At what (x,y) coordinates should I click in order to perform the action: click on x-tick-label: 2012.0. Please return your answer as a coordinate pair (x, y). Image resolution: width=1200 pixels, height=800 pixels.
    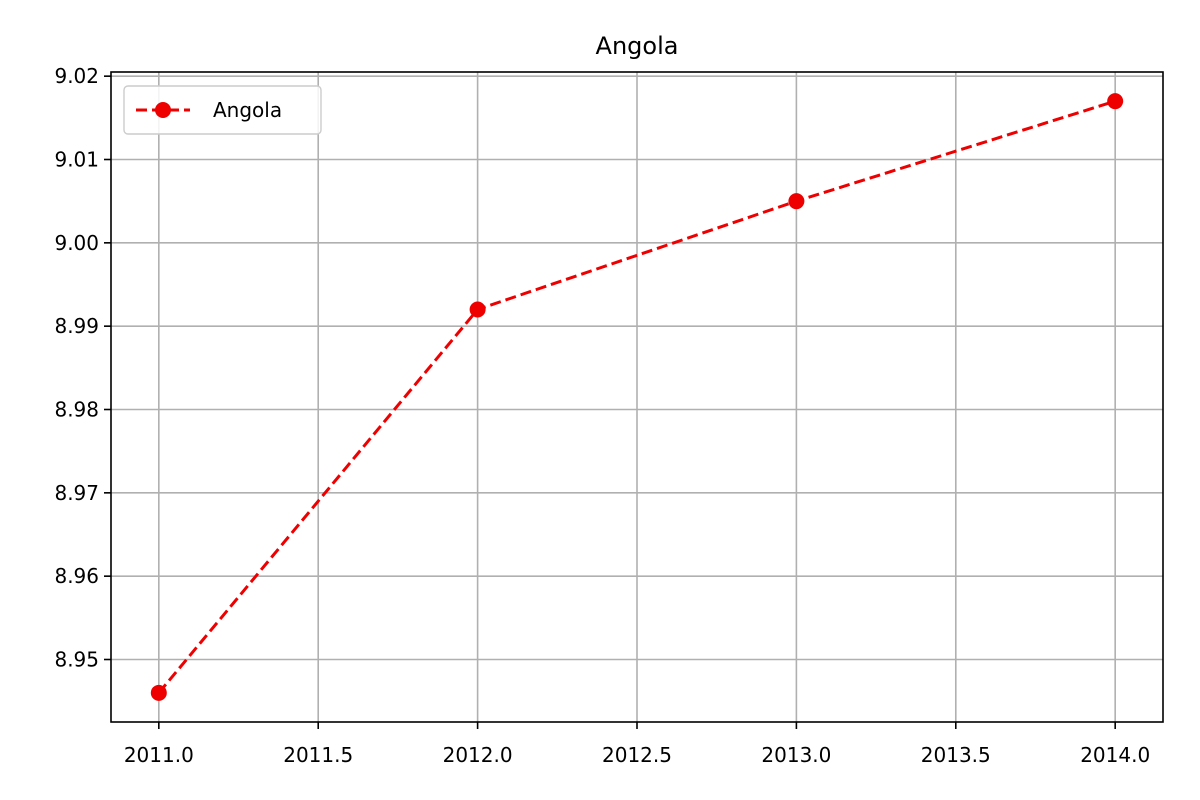
    Looking at the image, I should click on (478, 755).